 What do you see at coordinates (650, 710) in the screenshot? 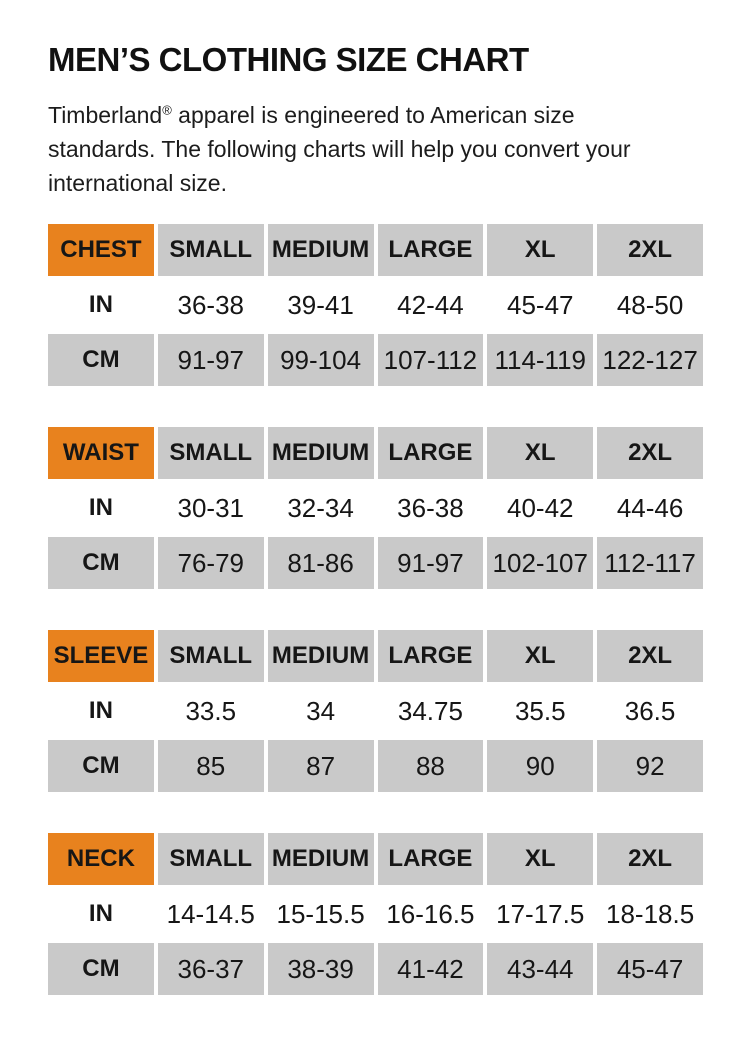
I see `value-cell: 36.5` at bounding box center [650, 710].